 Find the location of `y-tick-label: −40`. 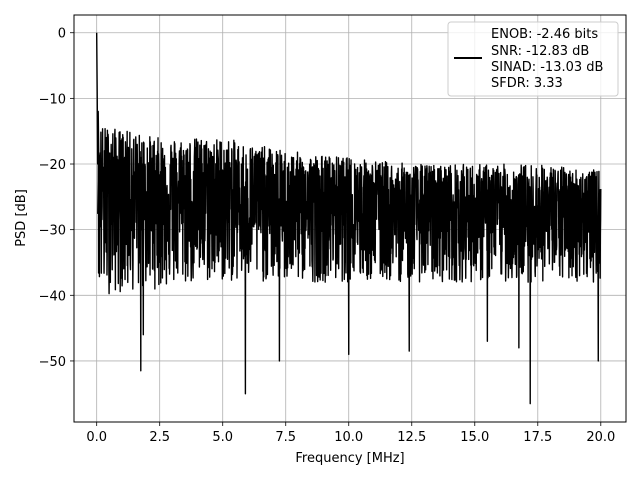

y-tick-label: −40 is located at coordinates (52, 296).